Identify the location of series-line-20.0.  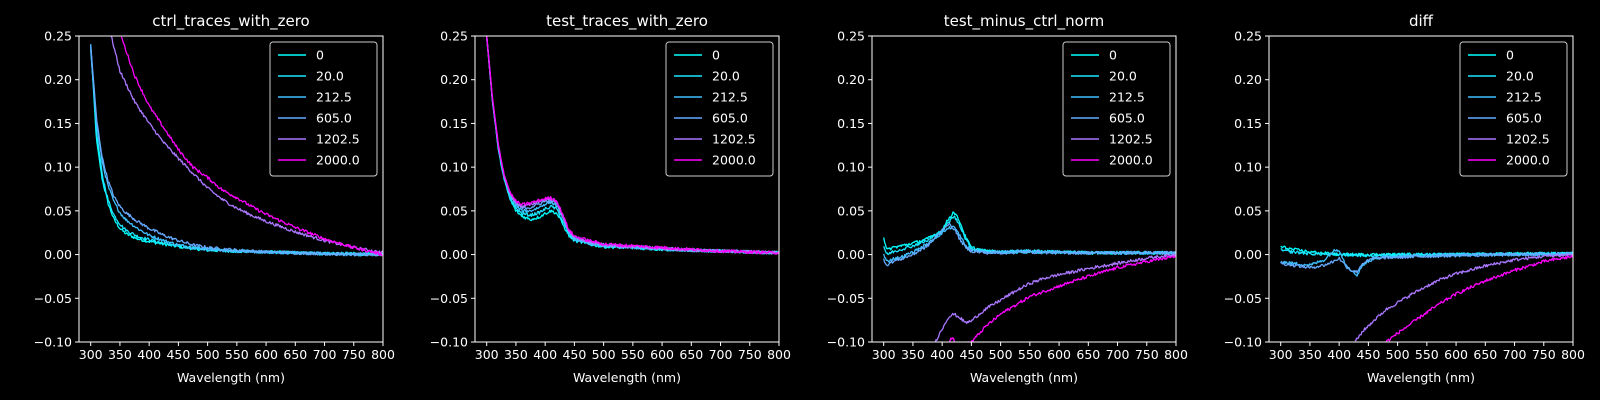
(1029, 235).